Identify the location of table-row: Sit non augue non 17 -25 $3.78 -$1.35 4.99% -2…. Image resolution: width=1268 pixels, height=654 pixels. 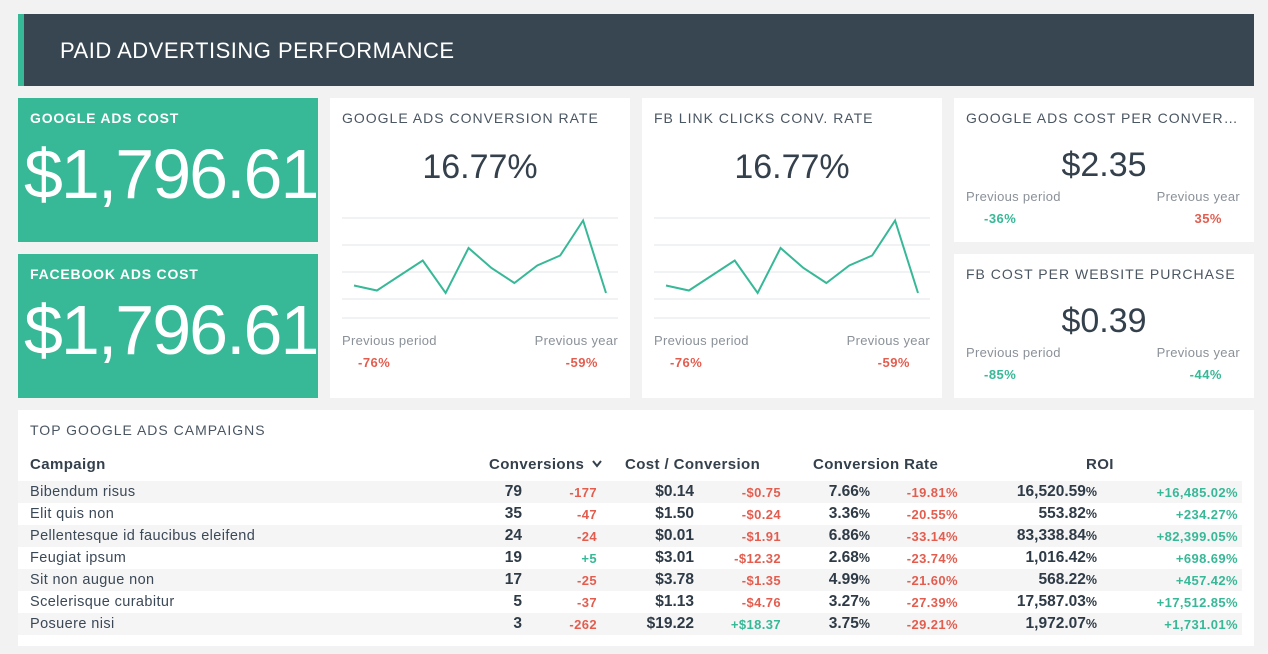
(630, 580).